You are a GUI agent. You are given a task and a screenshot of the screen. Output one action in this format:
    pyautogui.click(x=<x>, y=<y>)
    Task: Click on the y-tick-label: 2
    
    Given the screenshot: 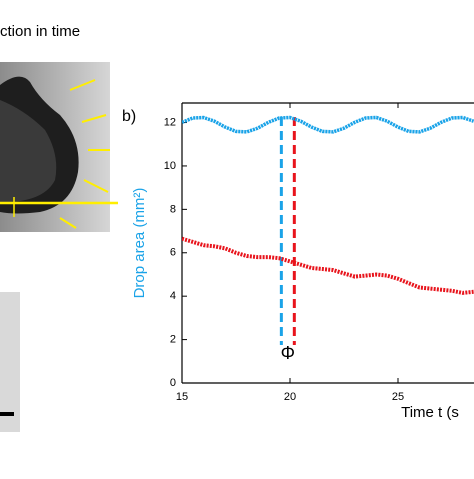 What is the action you would take?
    pyautogui.click(x=173, y=339)
    